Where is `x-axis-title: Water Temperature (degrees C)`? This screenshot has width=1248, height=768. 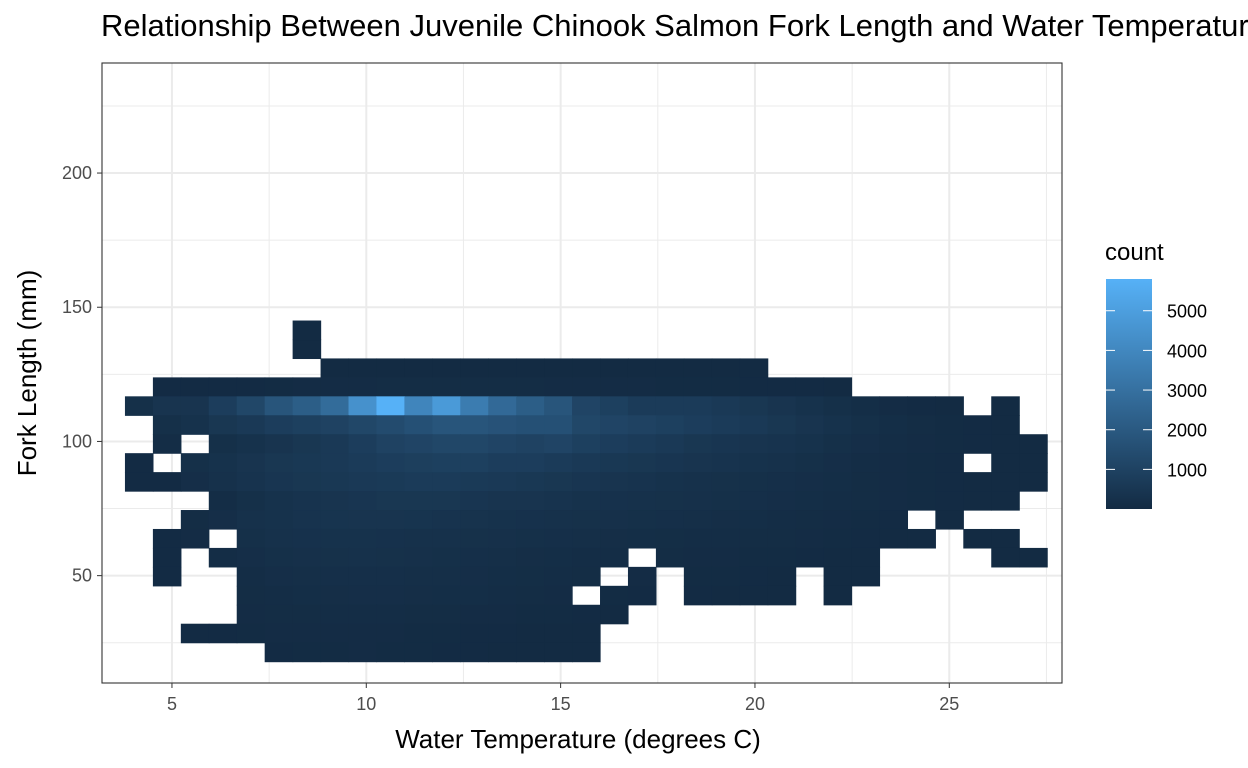 x-axis-title: Water Temperature (degrees C) is located at coordinates (578, 739).